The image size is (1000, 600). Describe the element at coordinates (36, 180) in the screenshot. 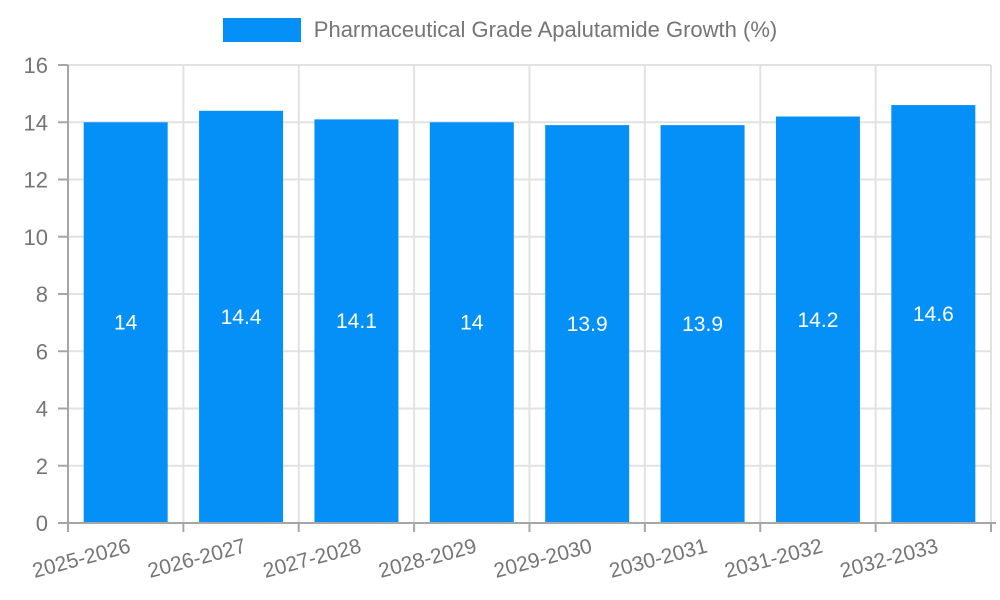

I see `y-tick-label: 12` at that location.